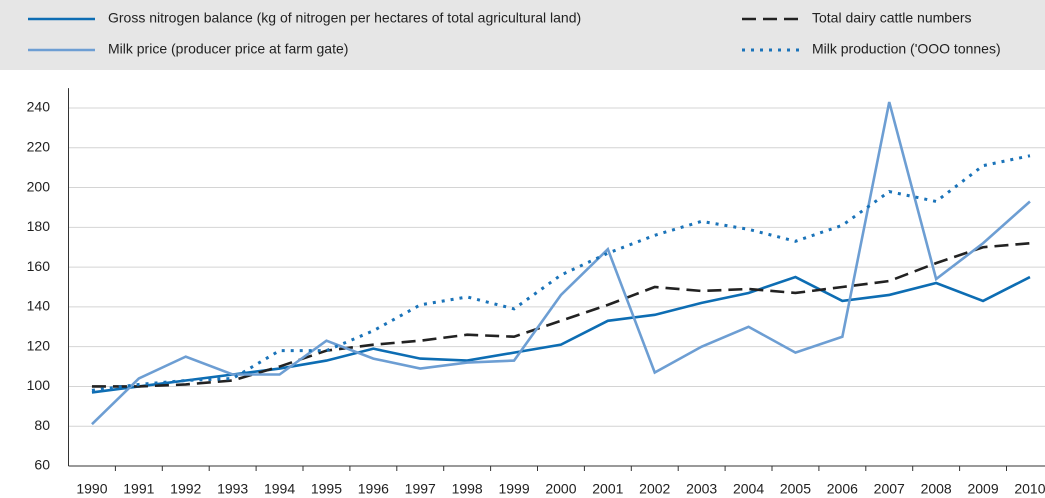 The width and height of the screenshot is (1045, 498). What do you see at coordinates (373, 489) in the screenshot?
I see `x-tick-label: 1996` at bounding box center [373, 489].